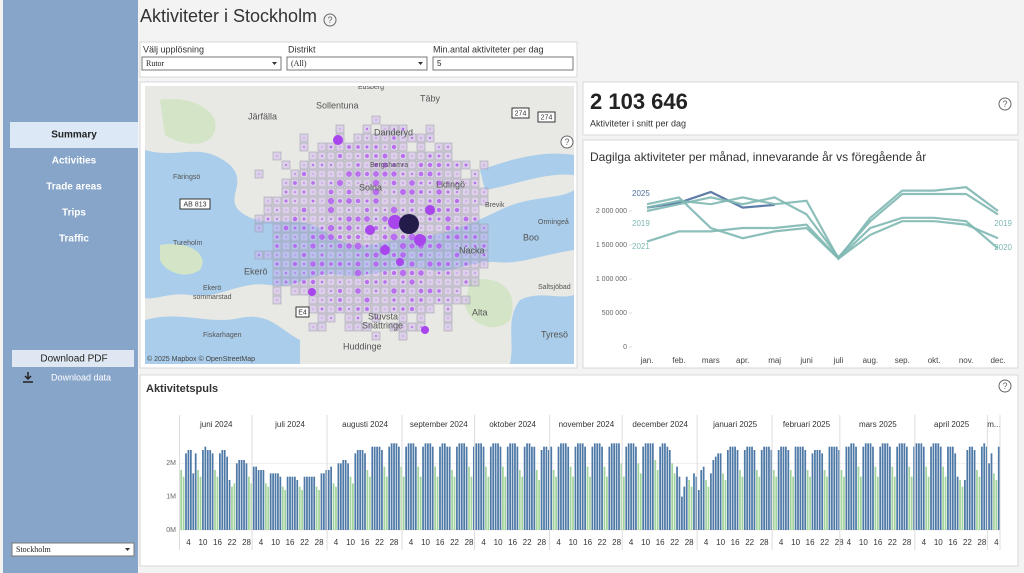 Image resolution: width=1024 pixels, height=573 pixels. I want to click on nav-selected, so click(74, 135).